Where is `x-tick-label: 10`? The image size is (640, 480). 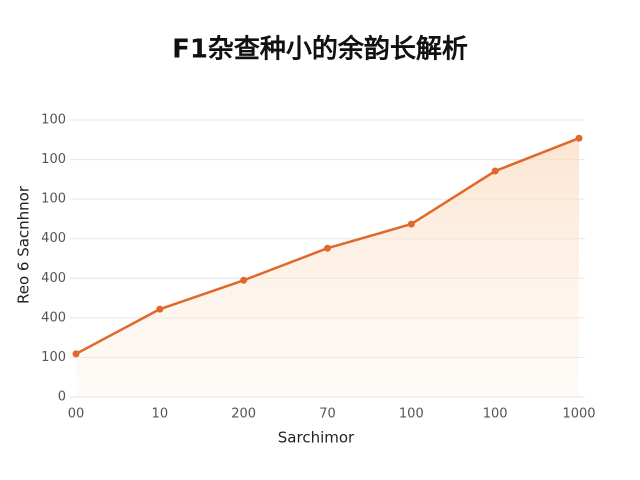 x-tick-label: 10 is located at coordinates (160, 414).